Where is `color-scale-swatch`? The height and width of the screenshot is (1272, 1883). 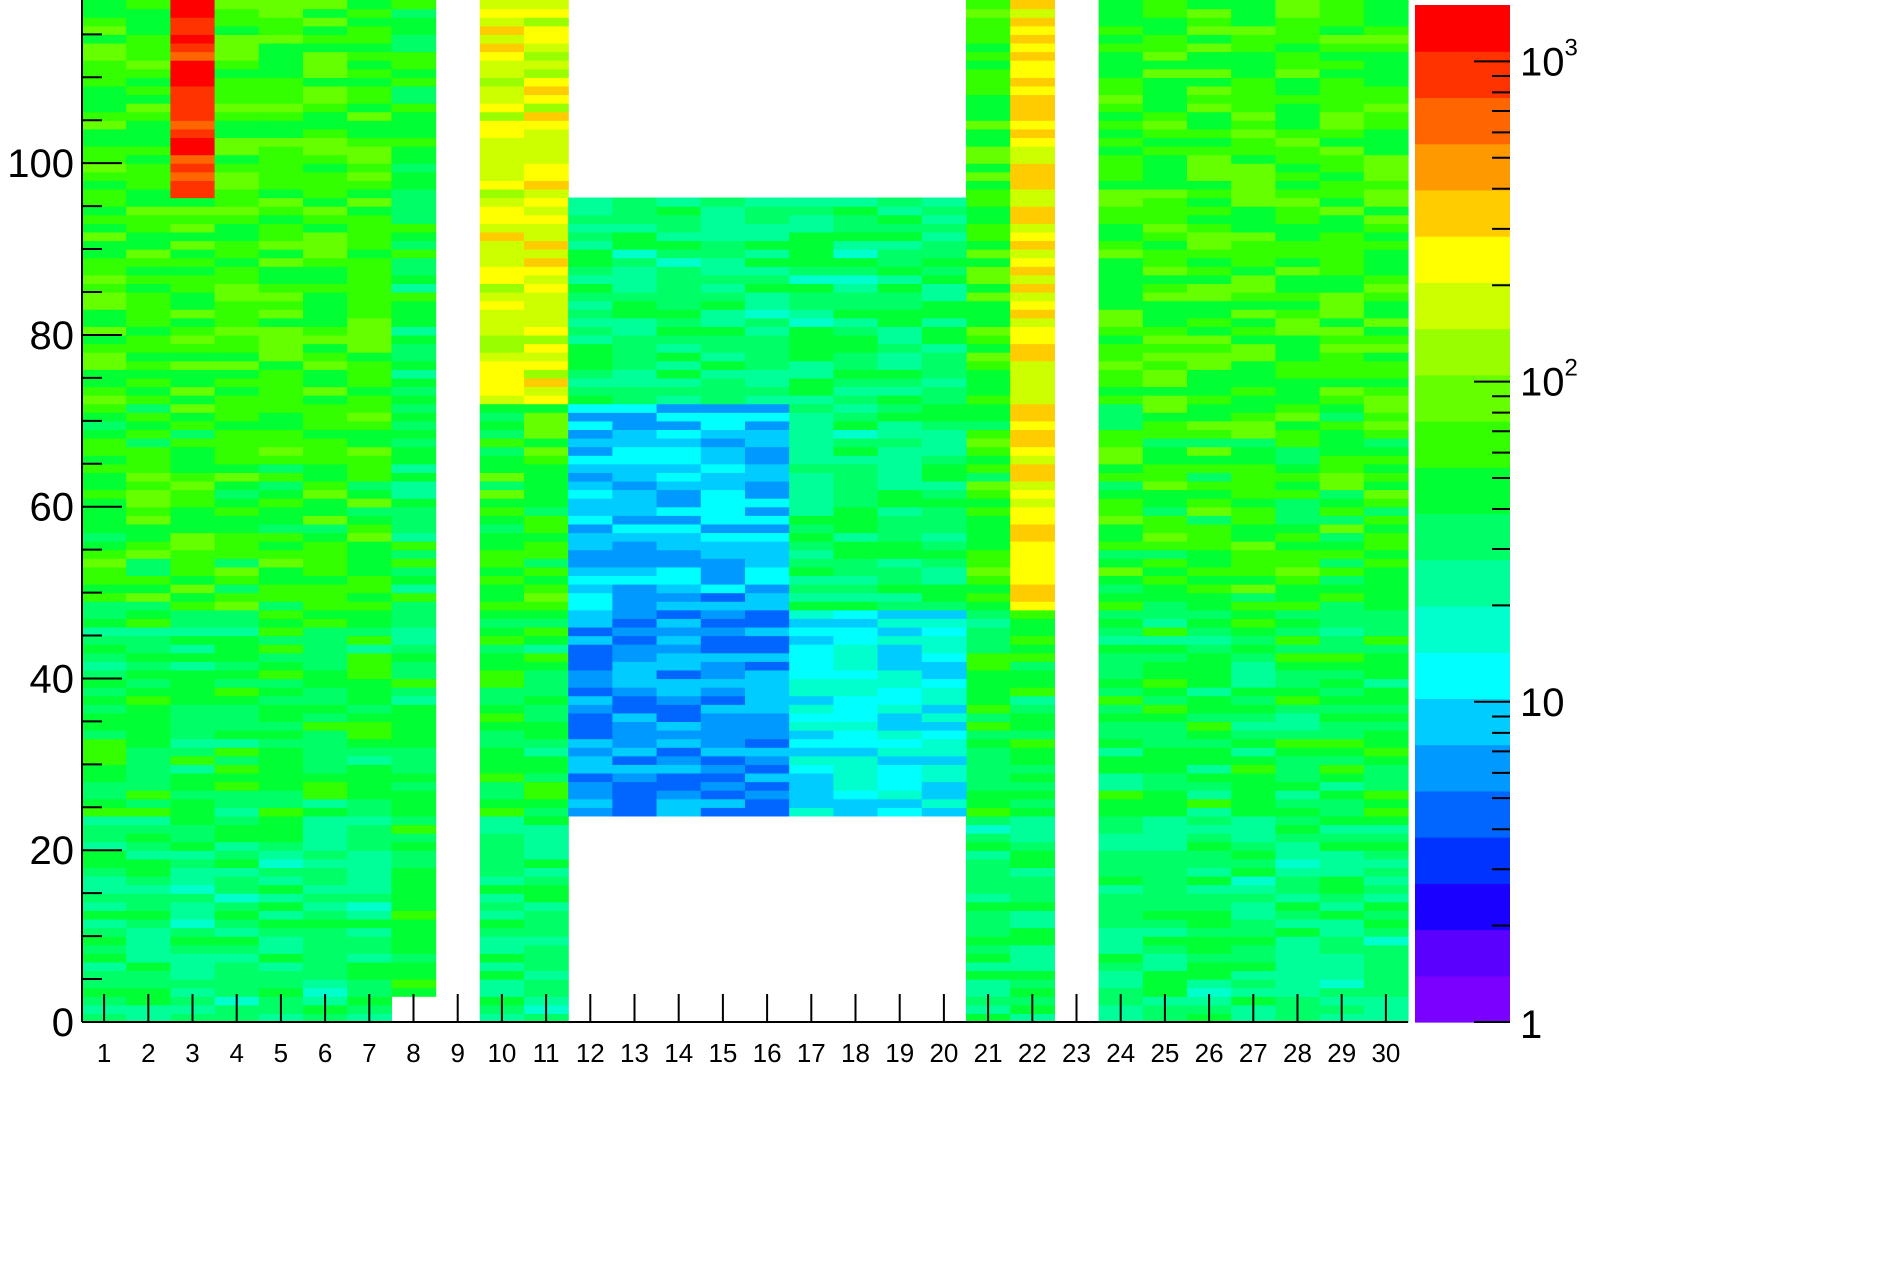
color-scale-swatch is located at coordinates (1462, 676).